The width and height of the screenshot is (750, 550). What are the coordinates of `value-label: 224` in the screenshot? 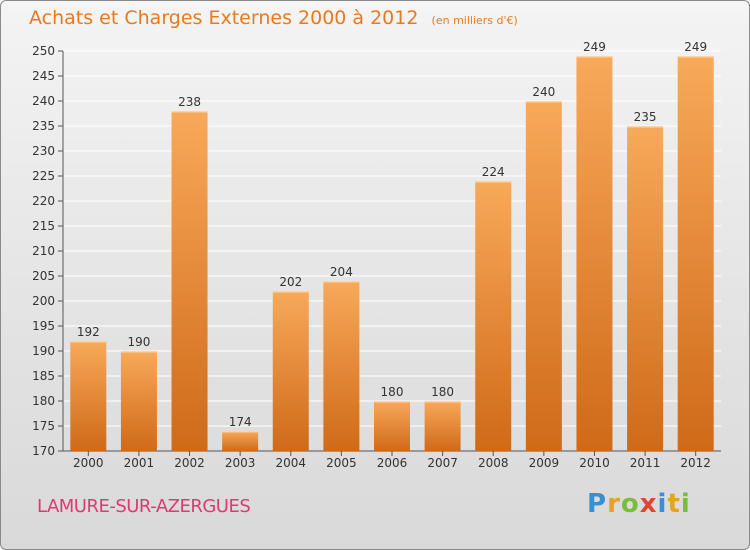 It's located at (493, 172).